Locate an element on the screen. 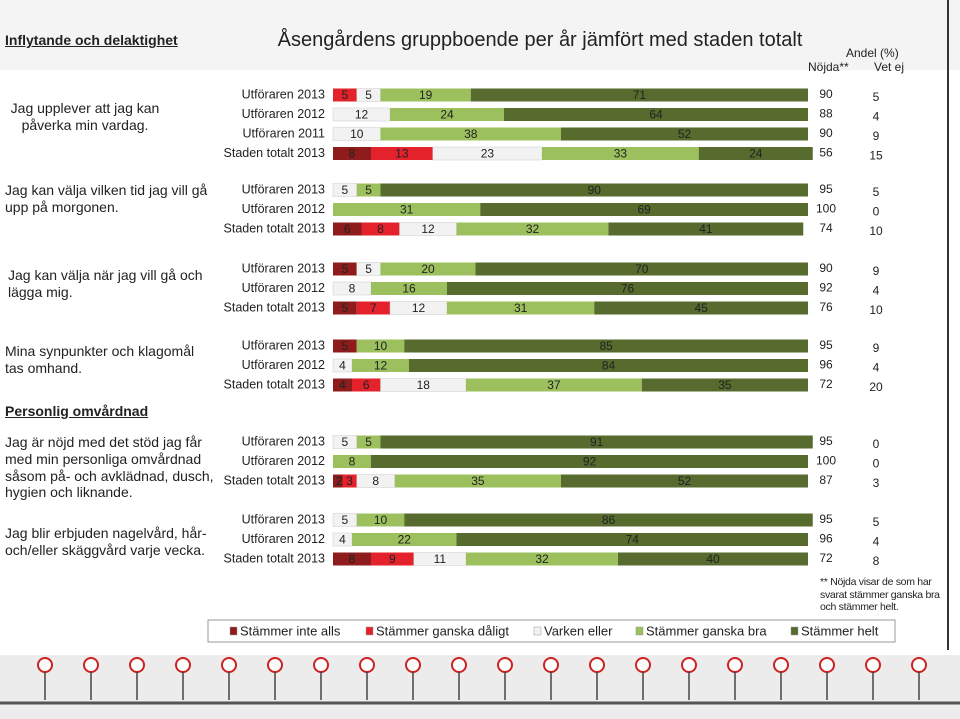 This screenshot has height=719, width=960. vet-ej-value: 20 is located at coordinates (876, 387).